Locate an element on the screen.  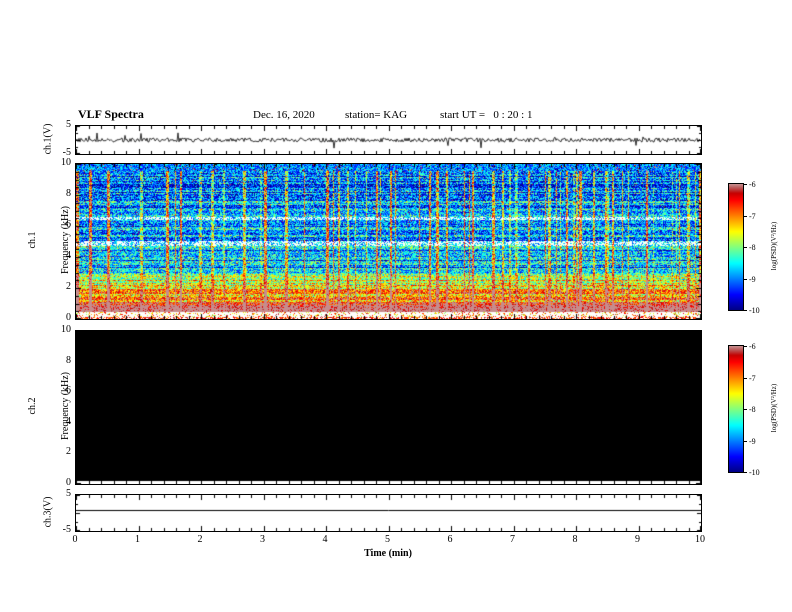
x-tick-label: 6 is located at coordinates (450, 539).